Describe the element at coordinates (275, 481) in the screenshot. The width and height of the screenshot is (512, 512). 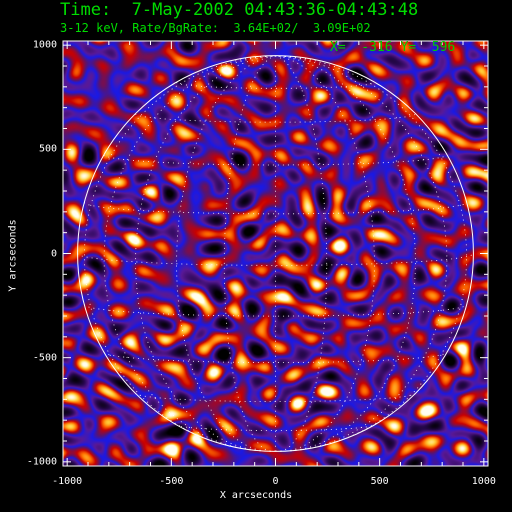
I see `x-tick-label: 0` at that location.